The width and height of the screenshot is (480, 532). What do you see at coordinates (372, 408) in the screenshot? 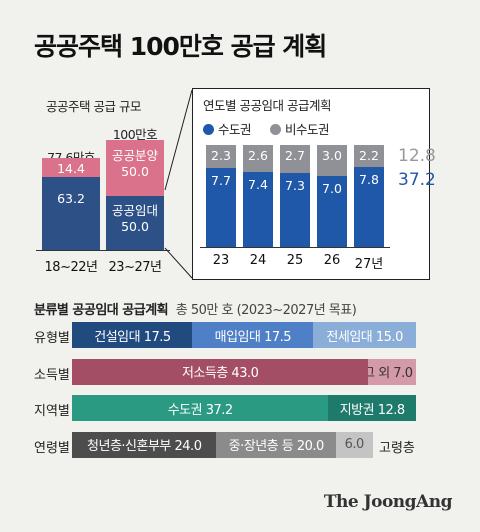
I see `row-2-segment-1: 지방권 12.8` at bounding box center [372, 408].